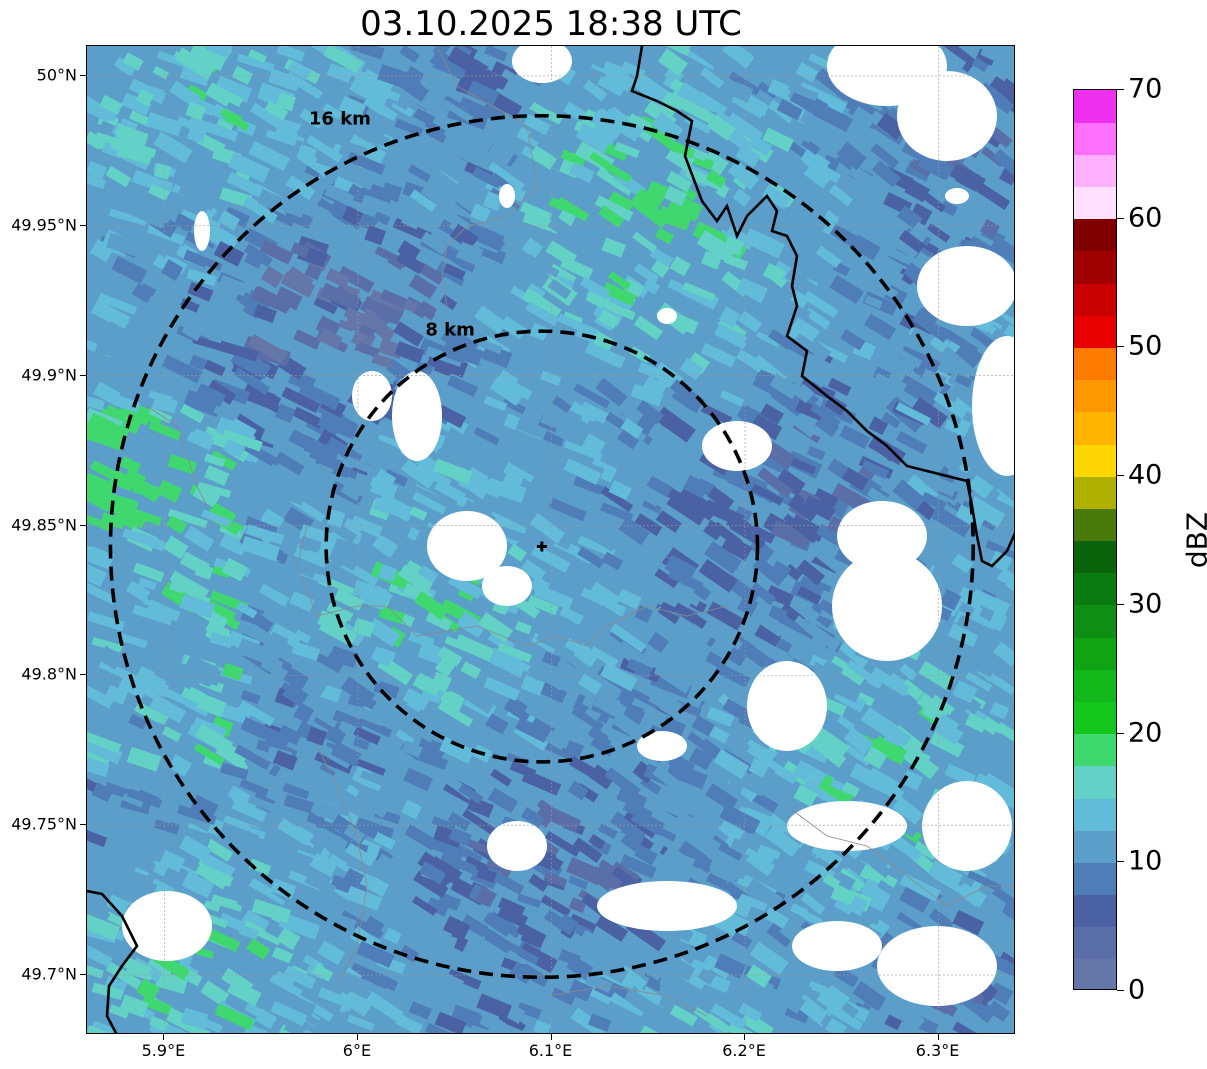 Image resolution: width=1207 pixels, height=1069 pixels. What do you see at coordinates (340, 118) in the screenshot?
I see `range-ring-label: 16 km` at bounding box center [340, 118].